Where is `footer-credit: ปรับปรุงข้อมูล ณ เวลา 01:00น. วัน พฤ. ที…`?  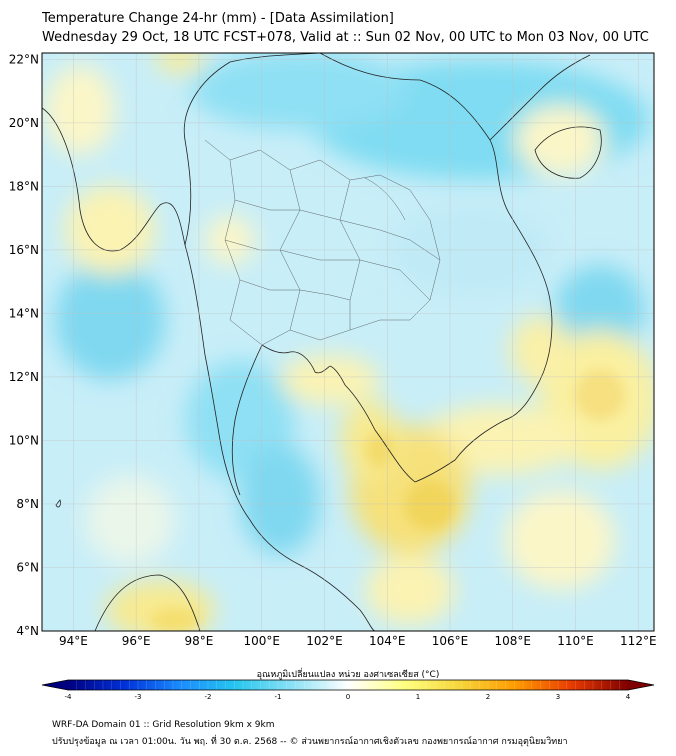 footer-credit: ปรับปรุงข้อมูล ณ เวลา 01:00น. วัน พฤ. ที… is located at coordinates (310, 742).